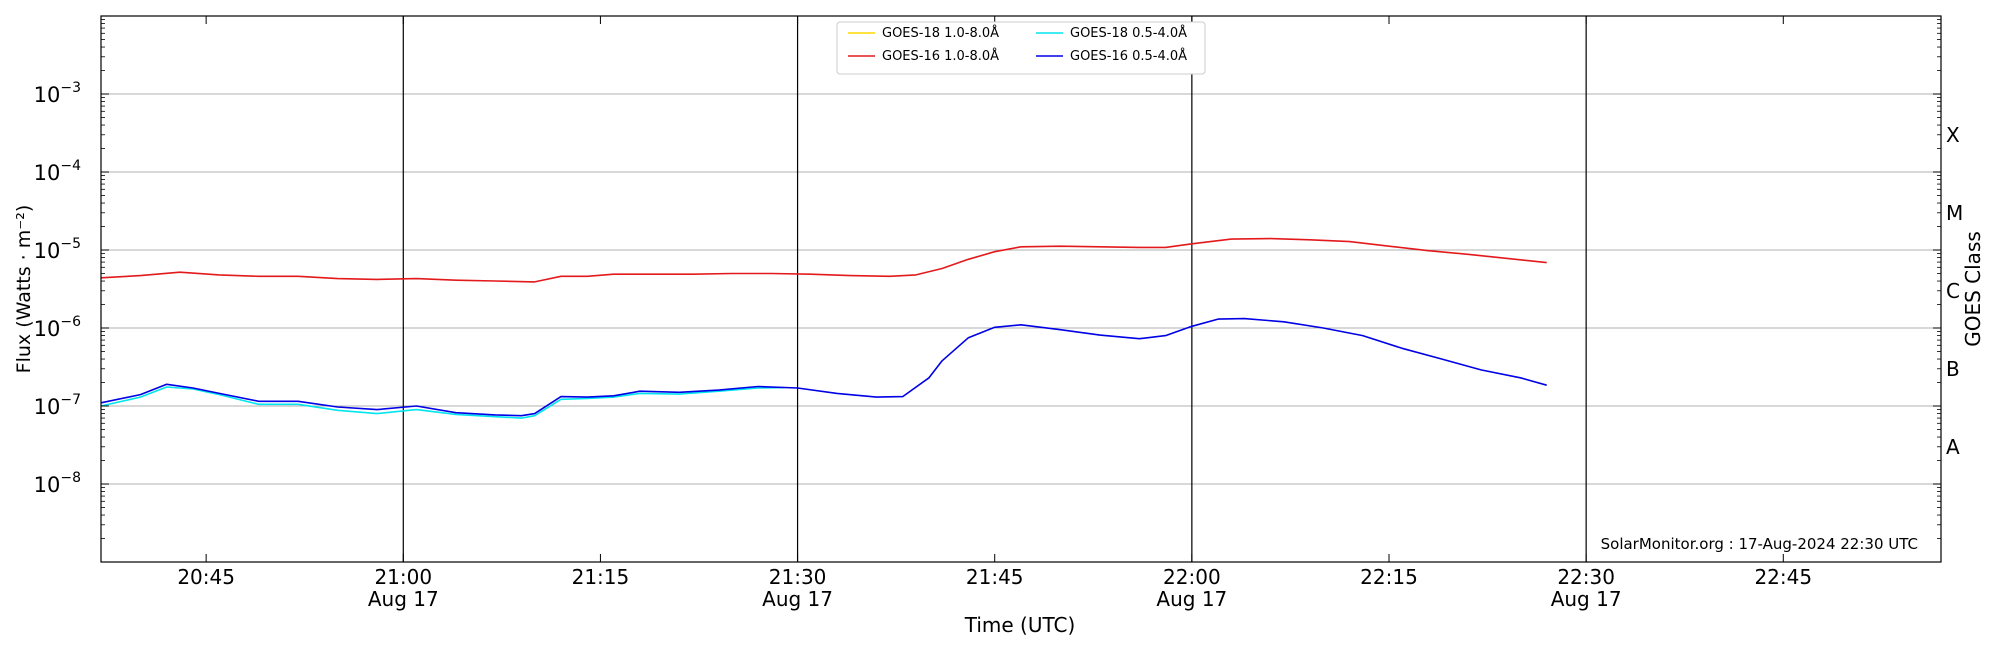 This screenshot has height=654, width=2000. Describe the element at coordinates (1759, 544) in the screenshot. I see `watermark: SolarMonitor.org : 17-Aug-2024 22:30 UTC` at that location.